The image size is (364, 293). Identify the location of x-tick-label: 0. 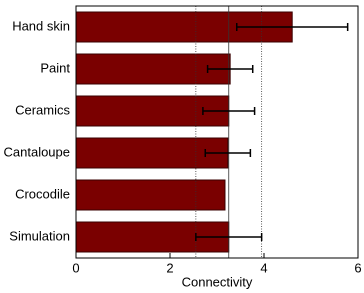
(75, 267).